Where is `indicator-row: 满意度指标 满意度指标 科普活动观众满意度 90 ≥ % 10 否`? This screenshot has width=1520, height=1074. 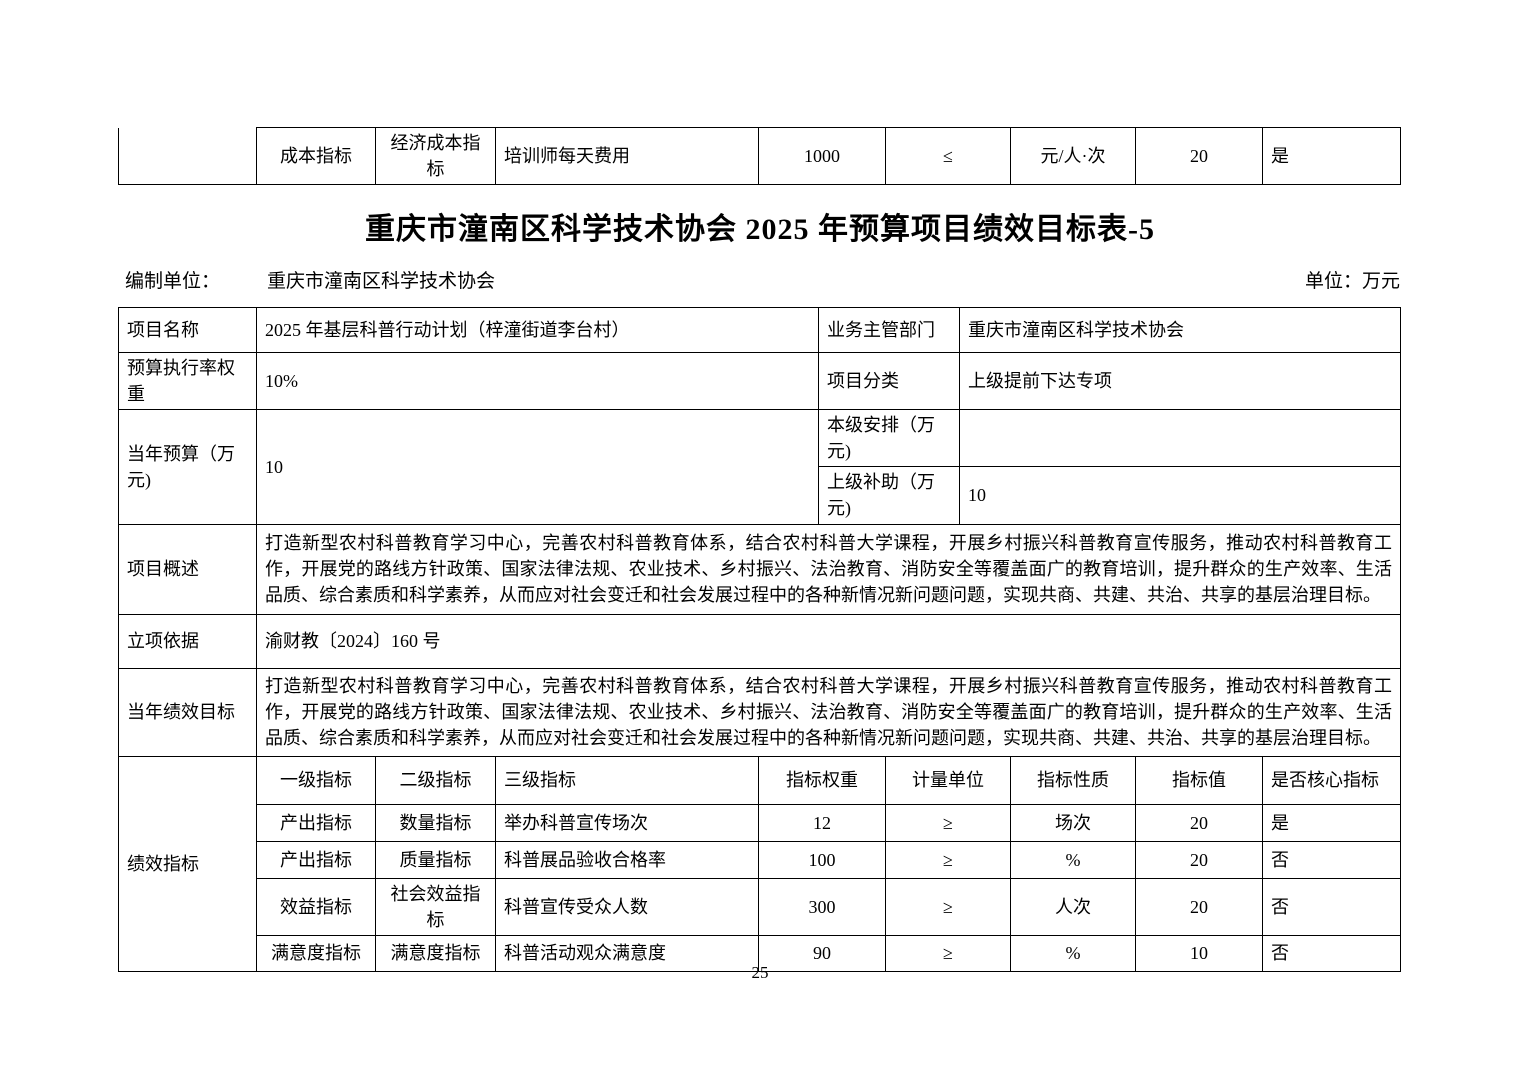
indicator-row: 满意度指标 满意度指标 科普活动观众满意度 90 ≥ % 10 否 is located at coordinates (760, 953).